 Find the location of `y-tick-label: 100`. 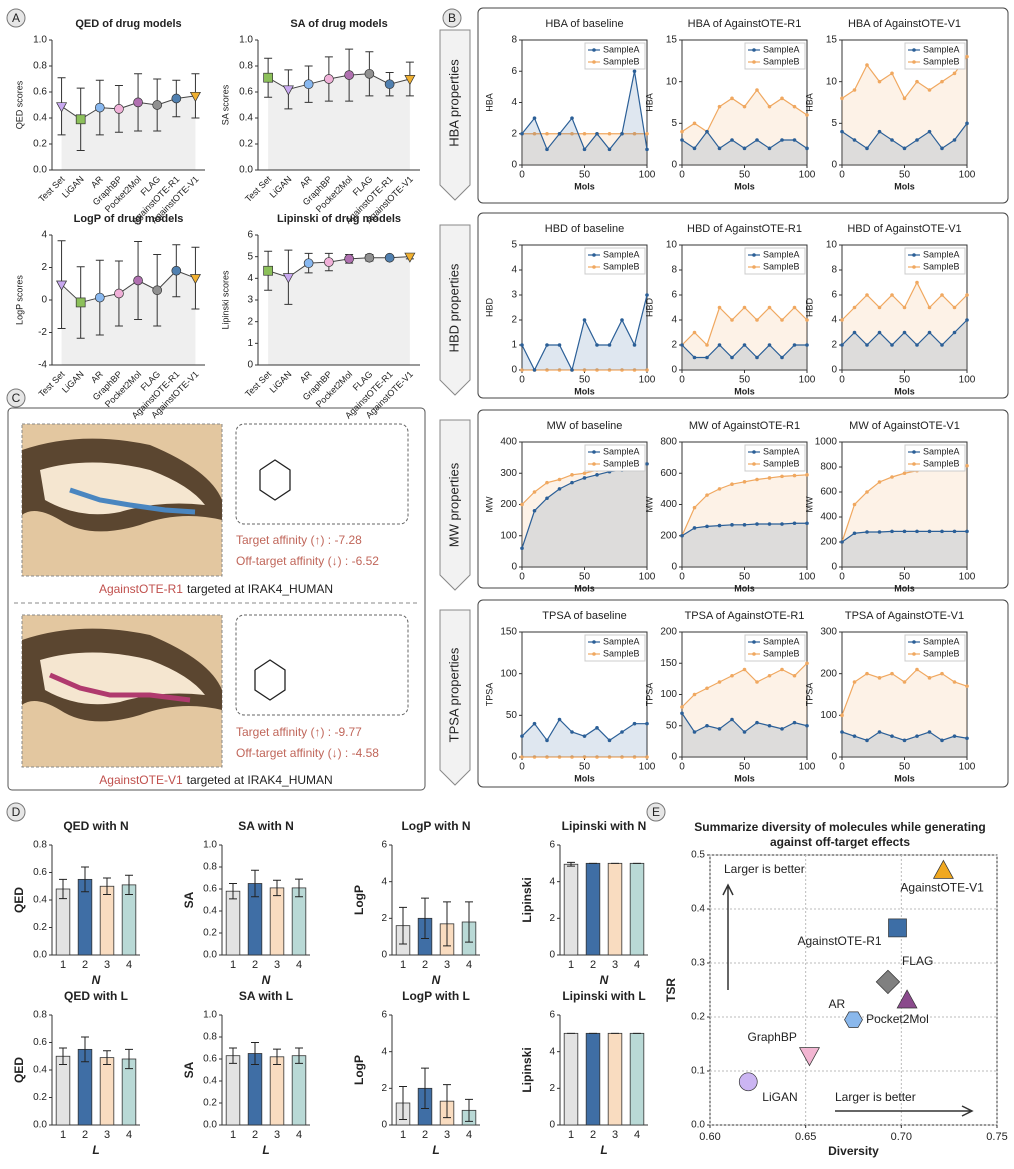

y-tick-label: 100 is located at coordinates (508, 673).